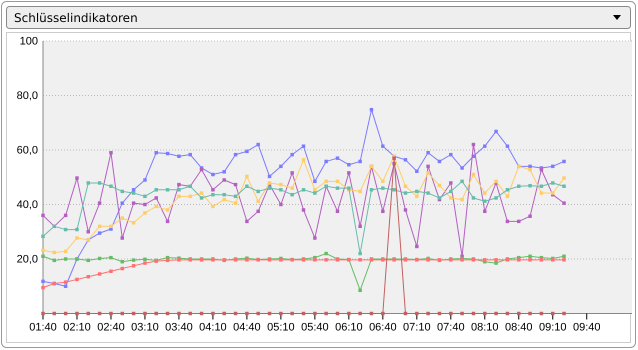 This screenshot has height=350, width=638. I want to click on x-tick-label: 04:10, so click(213, 327).